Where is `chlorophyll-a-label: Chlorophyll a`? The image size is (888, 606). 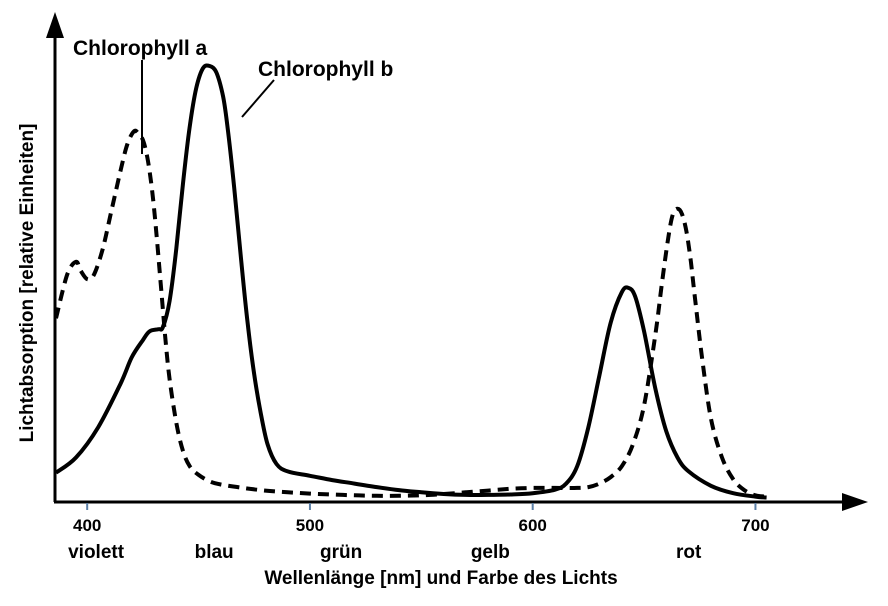
chlorophyll-a-label: Chlorophyll a is located at coordinates (140, 48).